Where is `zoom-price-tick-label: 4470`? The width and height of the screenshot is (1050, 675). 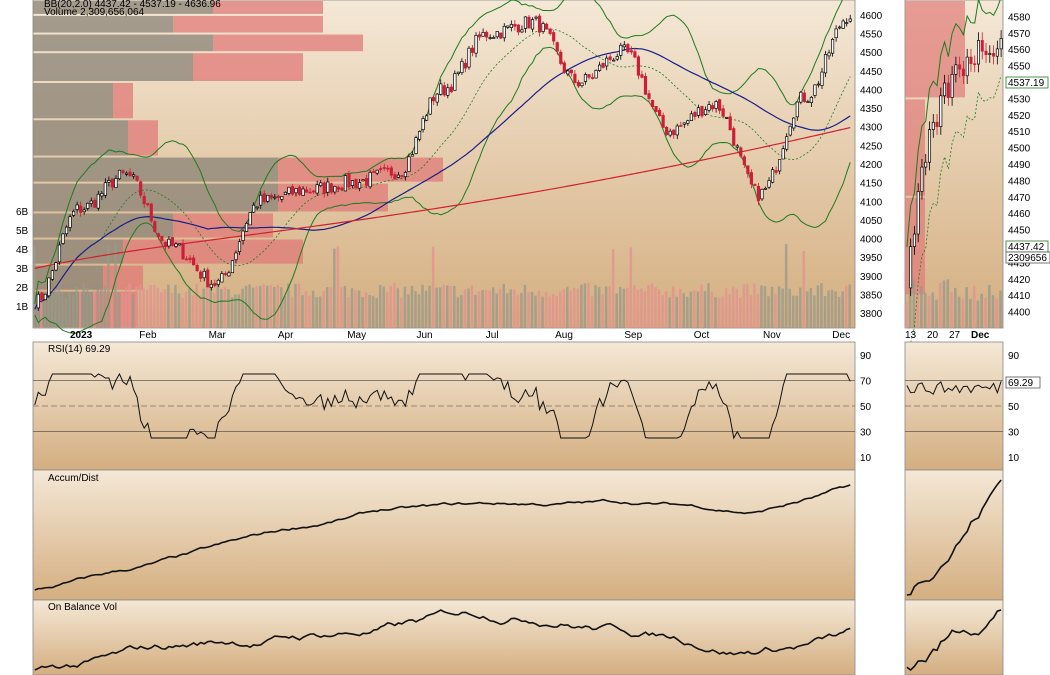
zoom-price-tick-label: 4470 is located at coordinates (1019, 198).